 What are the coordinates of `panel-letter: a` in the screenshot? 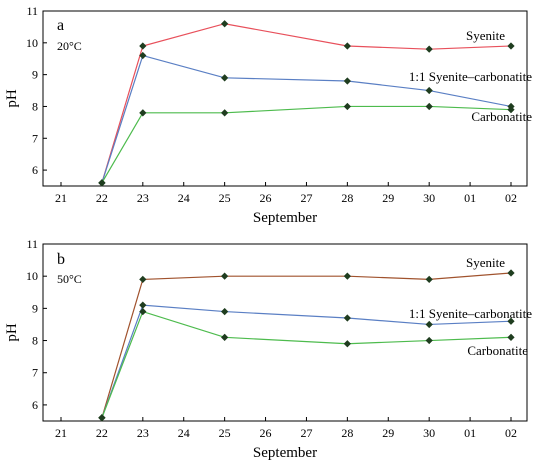 It's located at (60, 25).